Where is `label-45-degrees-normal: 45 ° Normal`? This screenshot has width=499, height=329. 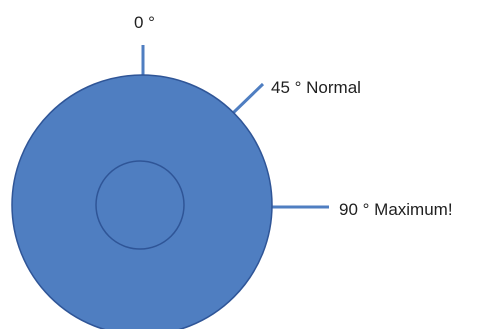
label-45-degrees-normal: 45 ° Normal is located at coordinates (316, 87).